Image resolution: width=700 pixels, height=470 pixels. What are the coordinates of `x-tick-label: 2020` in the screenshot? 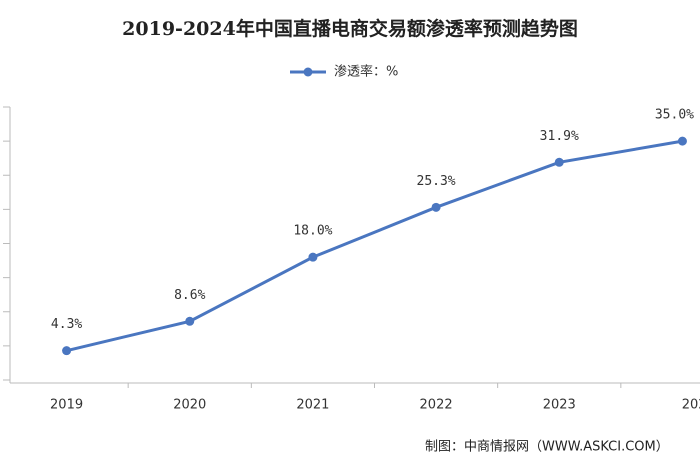 It's located at (189, 405).